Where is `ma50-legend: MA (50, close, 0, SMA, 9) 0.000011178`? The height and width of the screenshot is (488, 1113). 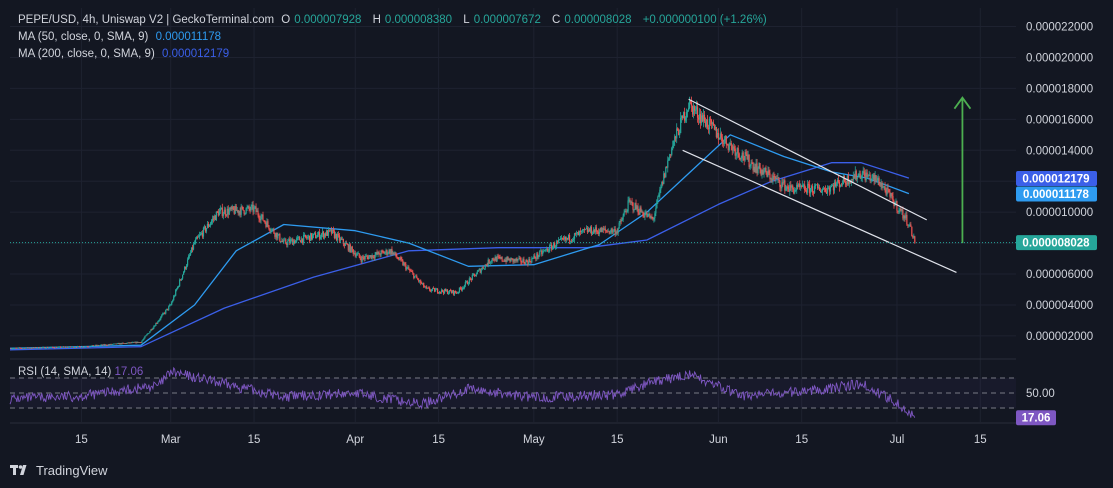
ma50-legend: MA (50, close, 0, SMA, 9) 0.000011178 is located at coordinates (121, 37).